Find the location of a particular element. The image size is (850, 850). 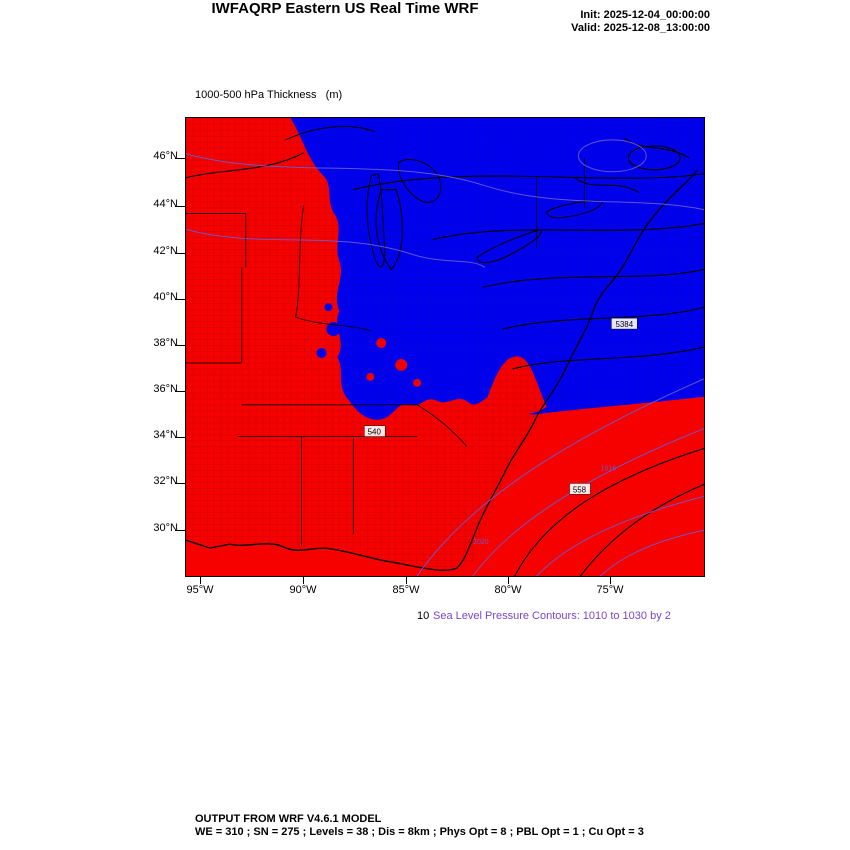

lat-tick-label: 44°N is located at coordinates (165, 204).